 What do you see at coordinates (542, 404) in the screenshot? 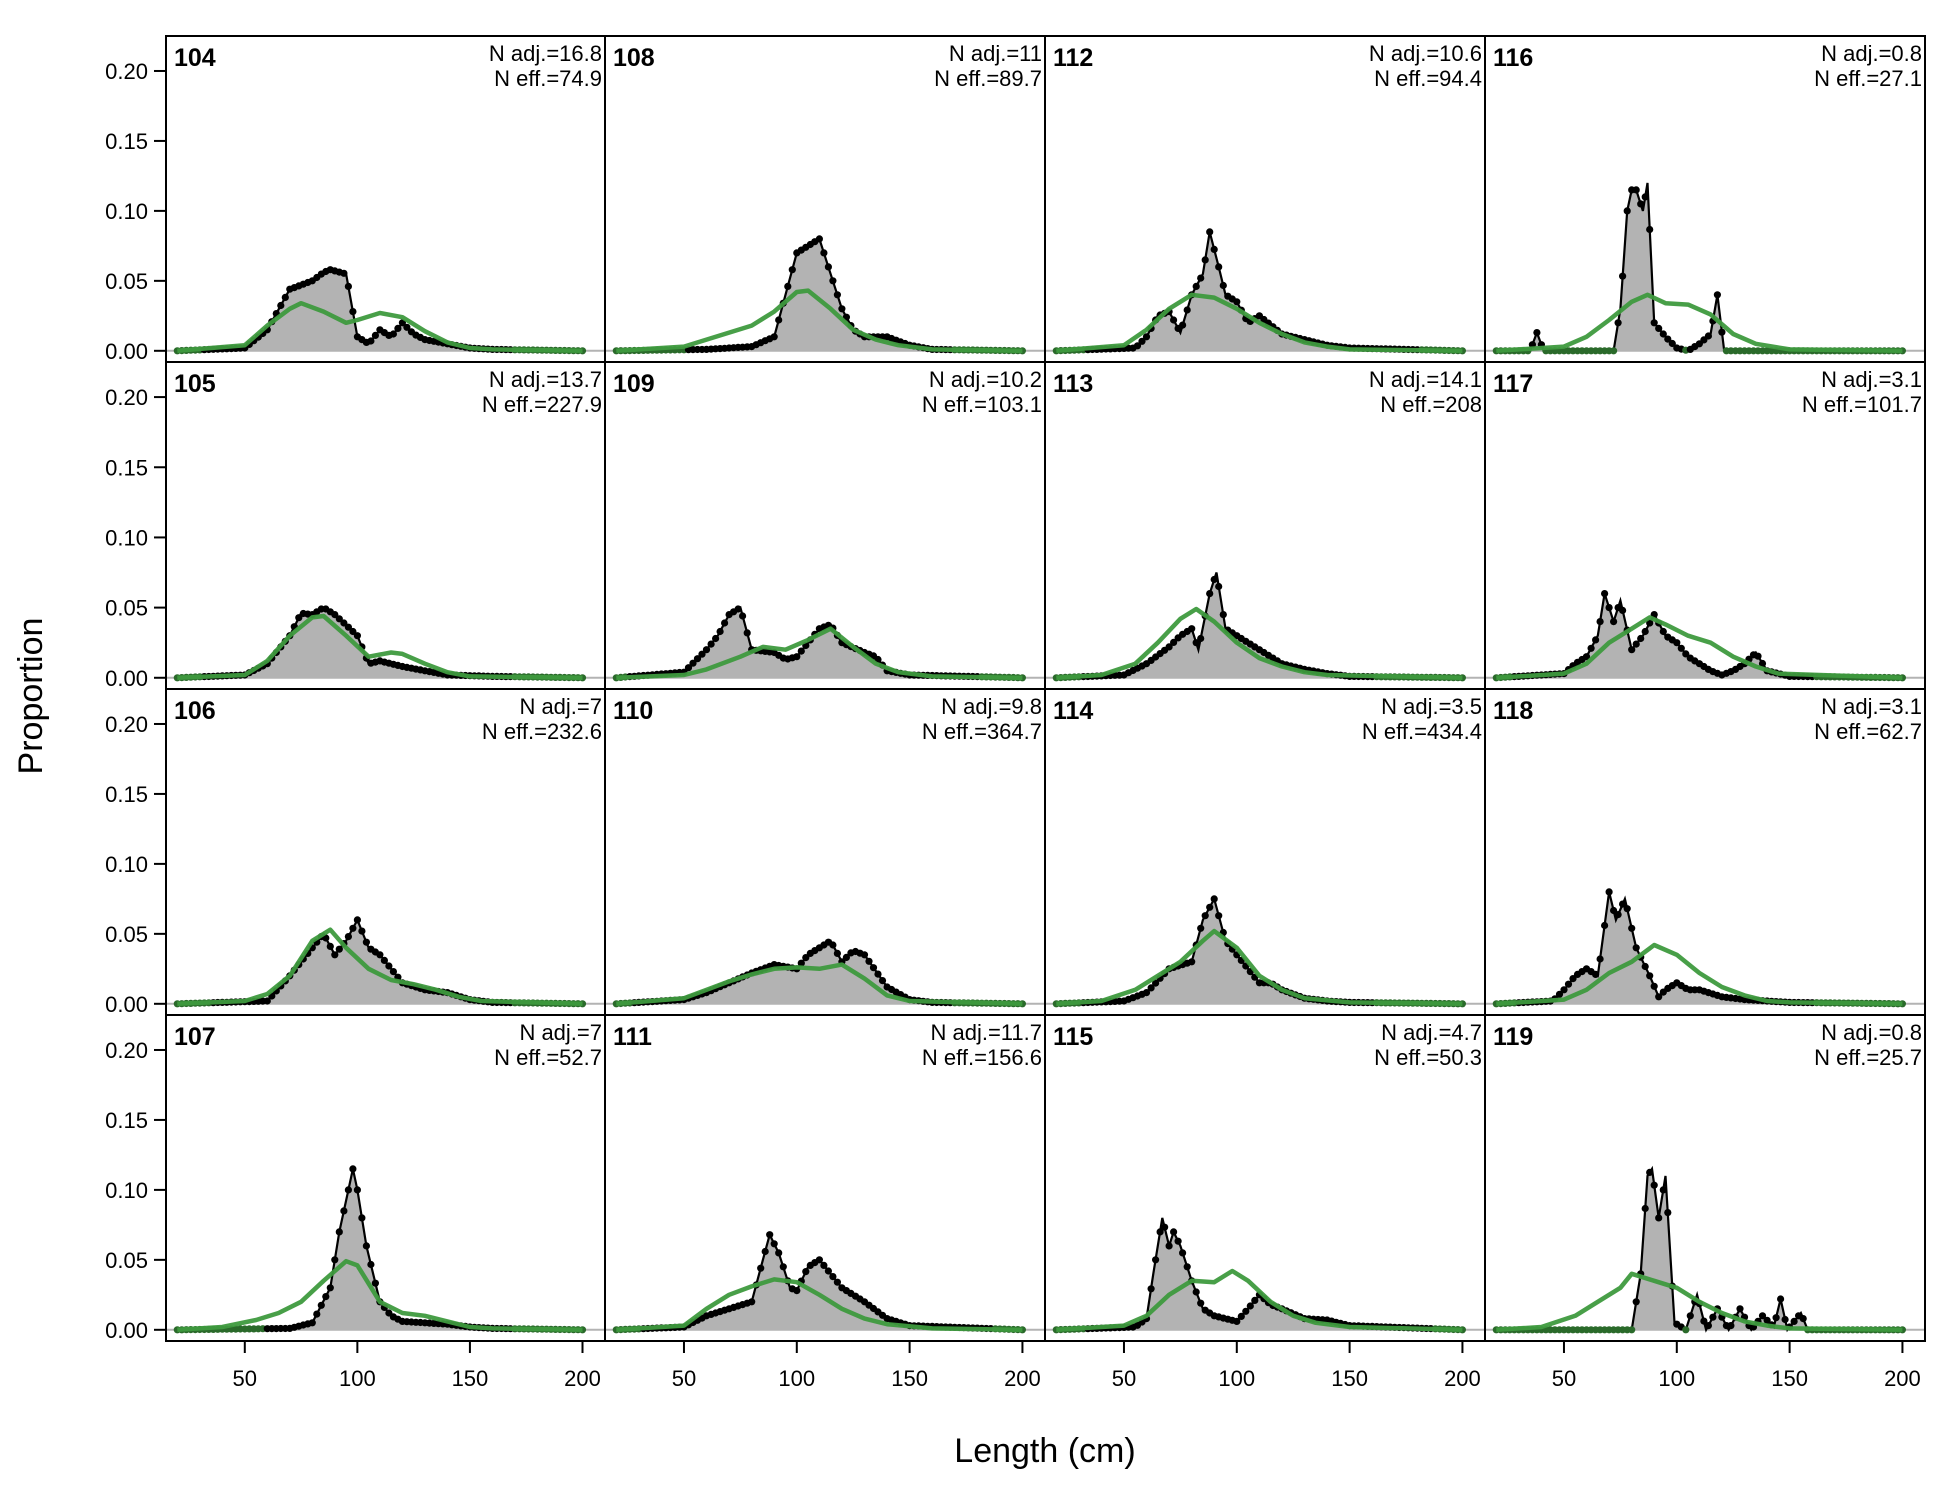
I see `n-eff-label: N eff.=227.9` at bounding box center [542, 404].